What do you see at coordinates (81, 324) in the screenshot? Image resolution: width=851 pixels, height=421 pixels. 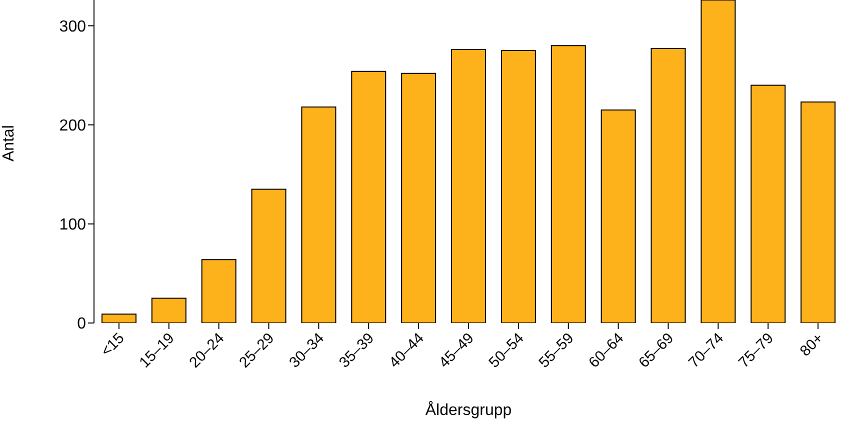 I see `y-tick-label: 0` at bounding box center [81, 324].